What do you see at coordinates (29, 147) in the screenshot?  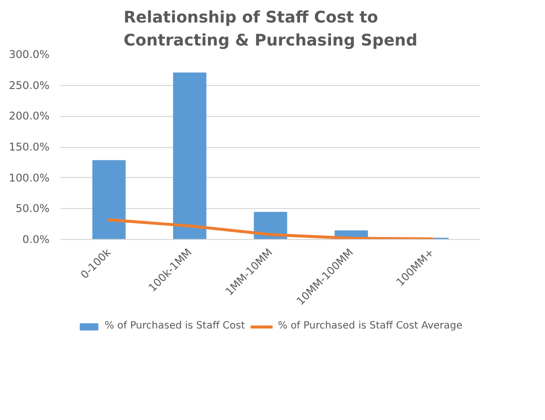 I see `y-tick-label: 150.0%` at bounding box center [29, 147].